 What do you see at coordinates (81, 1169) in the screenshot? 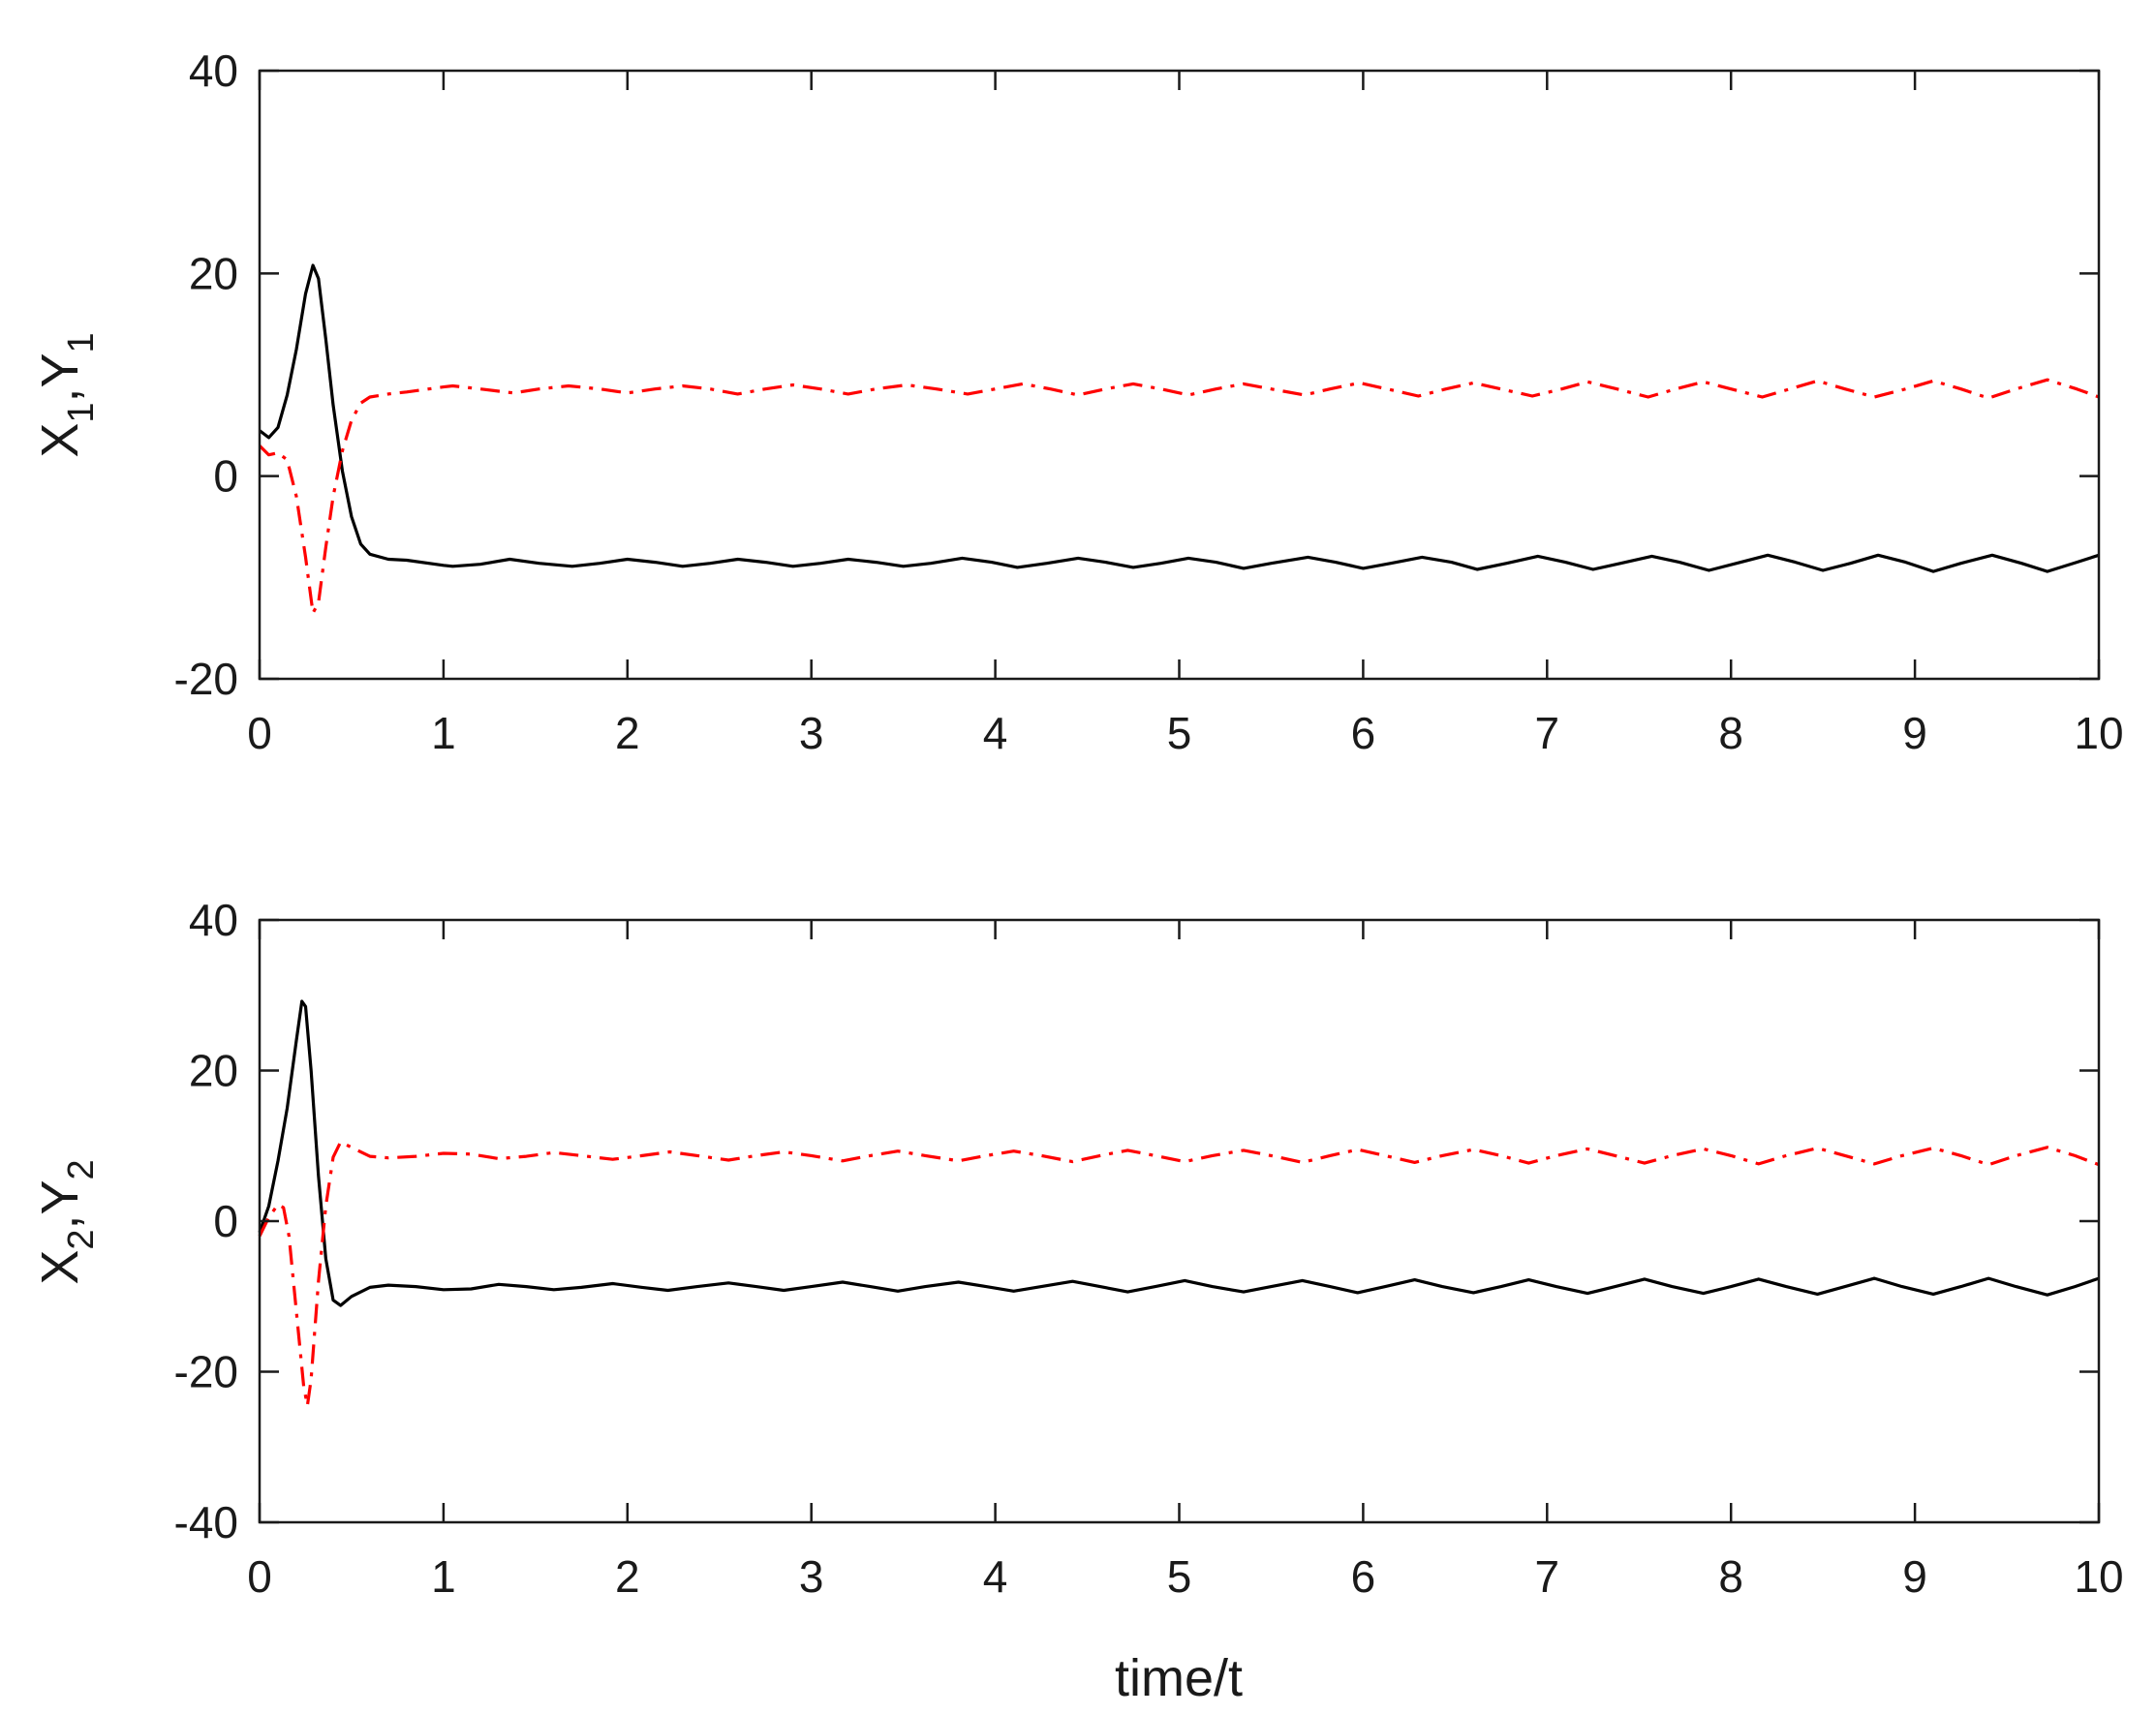
I see `bottom-plot-y-label-y-subscript: 2` at bounding box center [81, 1169].